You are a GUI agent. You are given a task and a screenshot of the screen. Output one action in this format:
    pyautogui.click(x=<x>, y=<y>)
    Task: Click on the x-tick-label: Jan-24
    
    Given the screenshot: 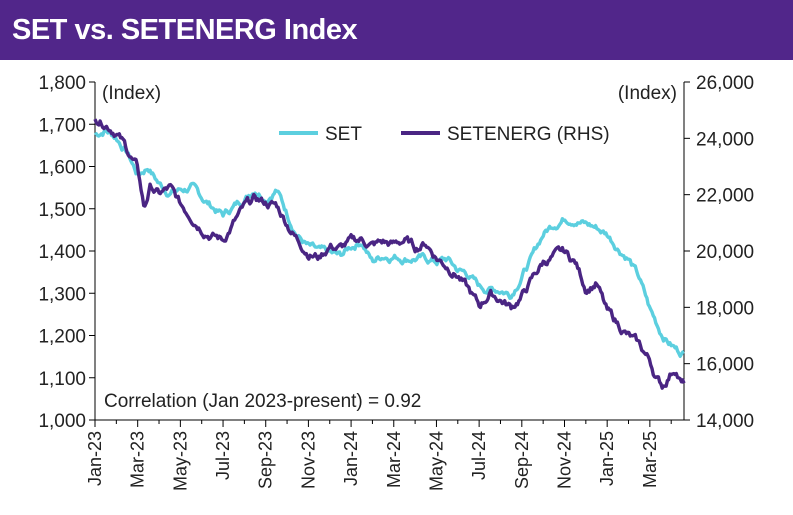 What is the action you would take?
    pyautogui.click(x=351, y=458)
    